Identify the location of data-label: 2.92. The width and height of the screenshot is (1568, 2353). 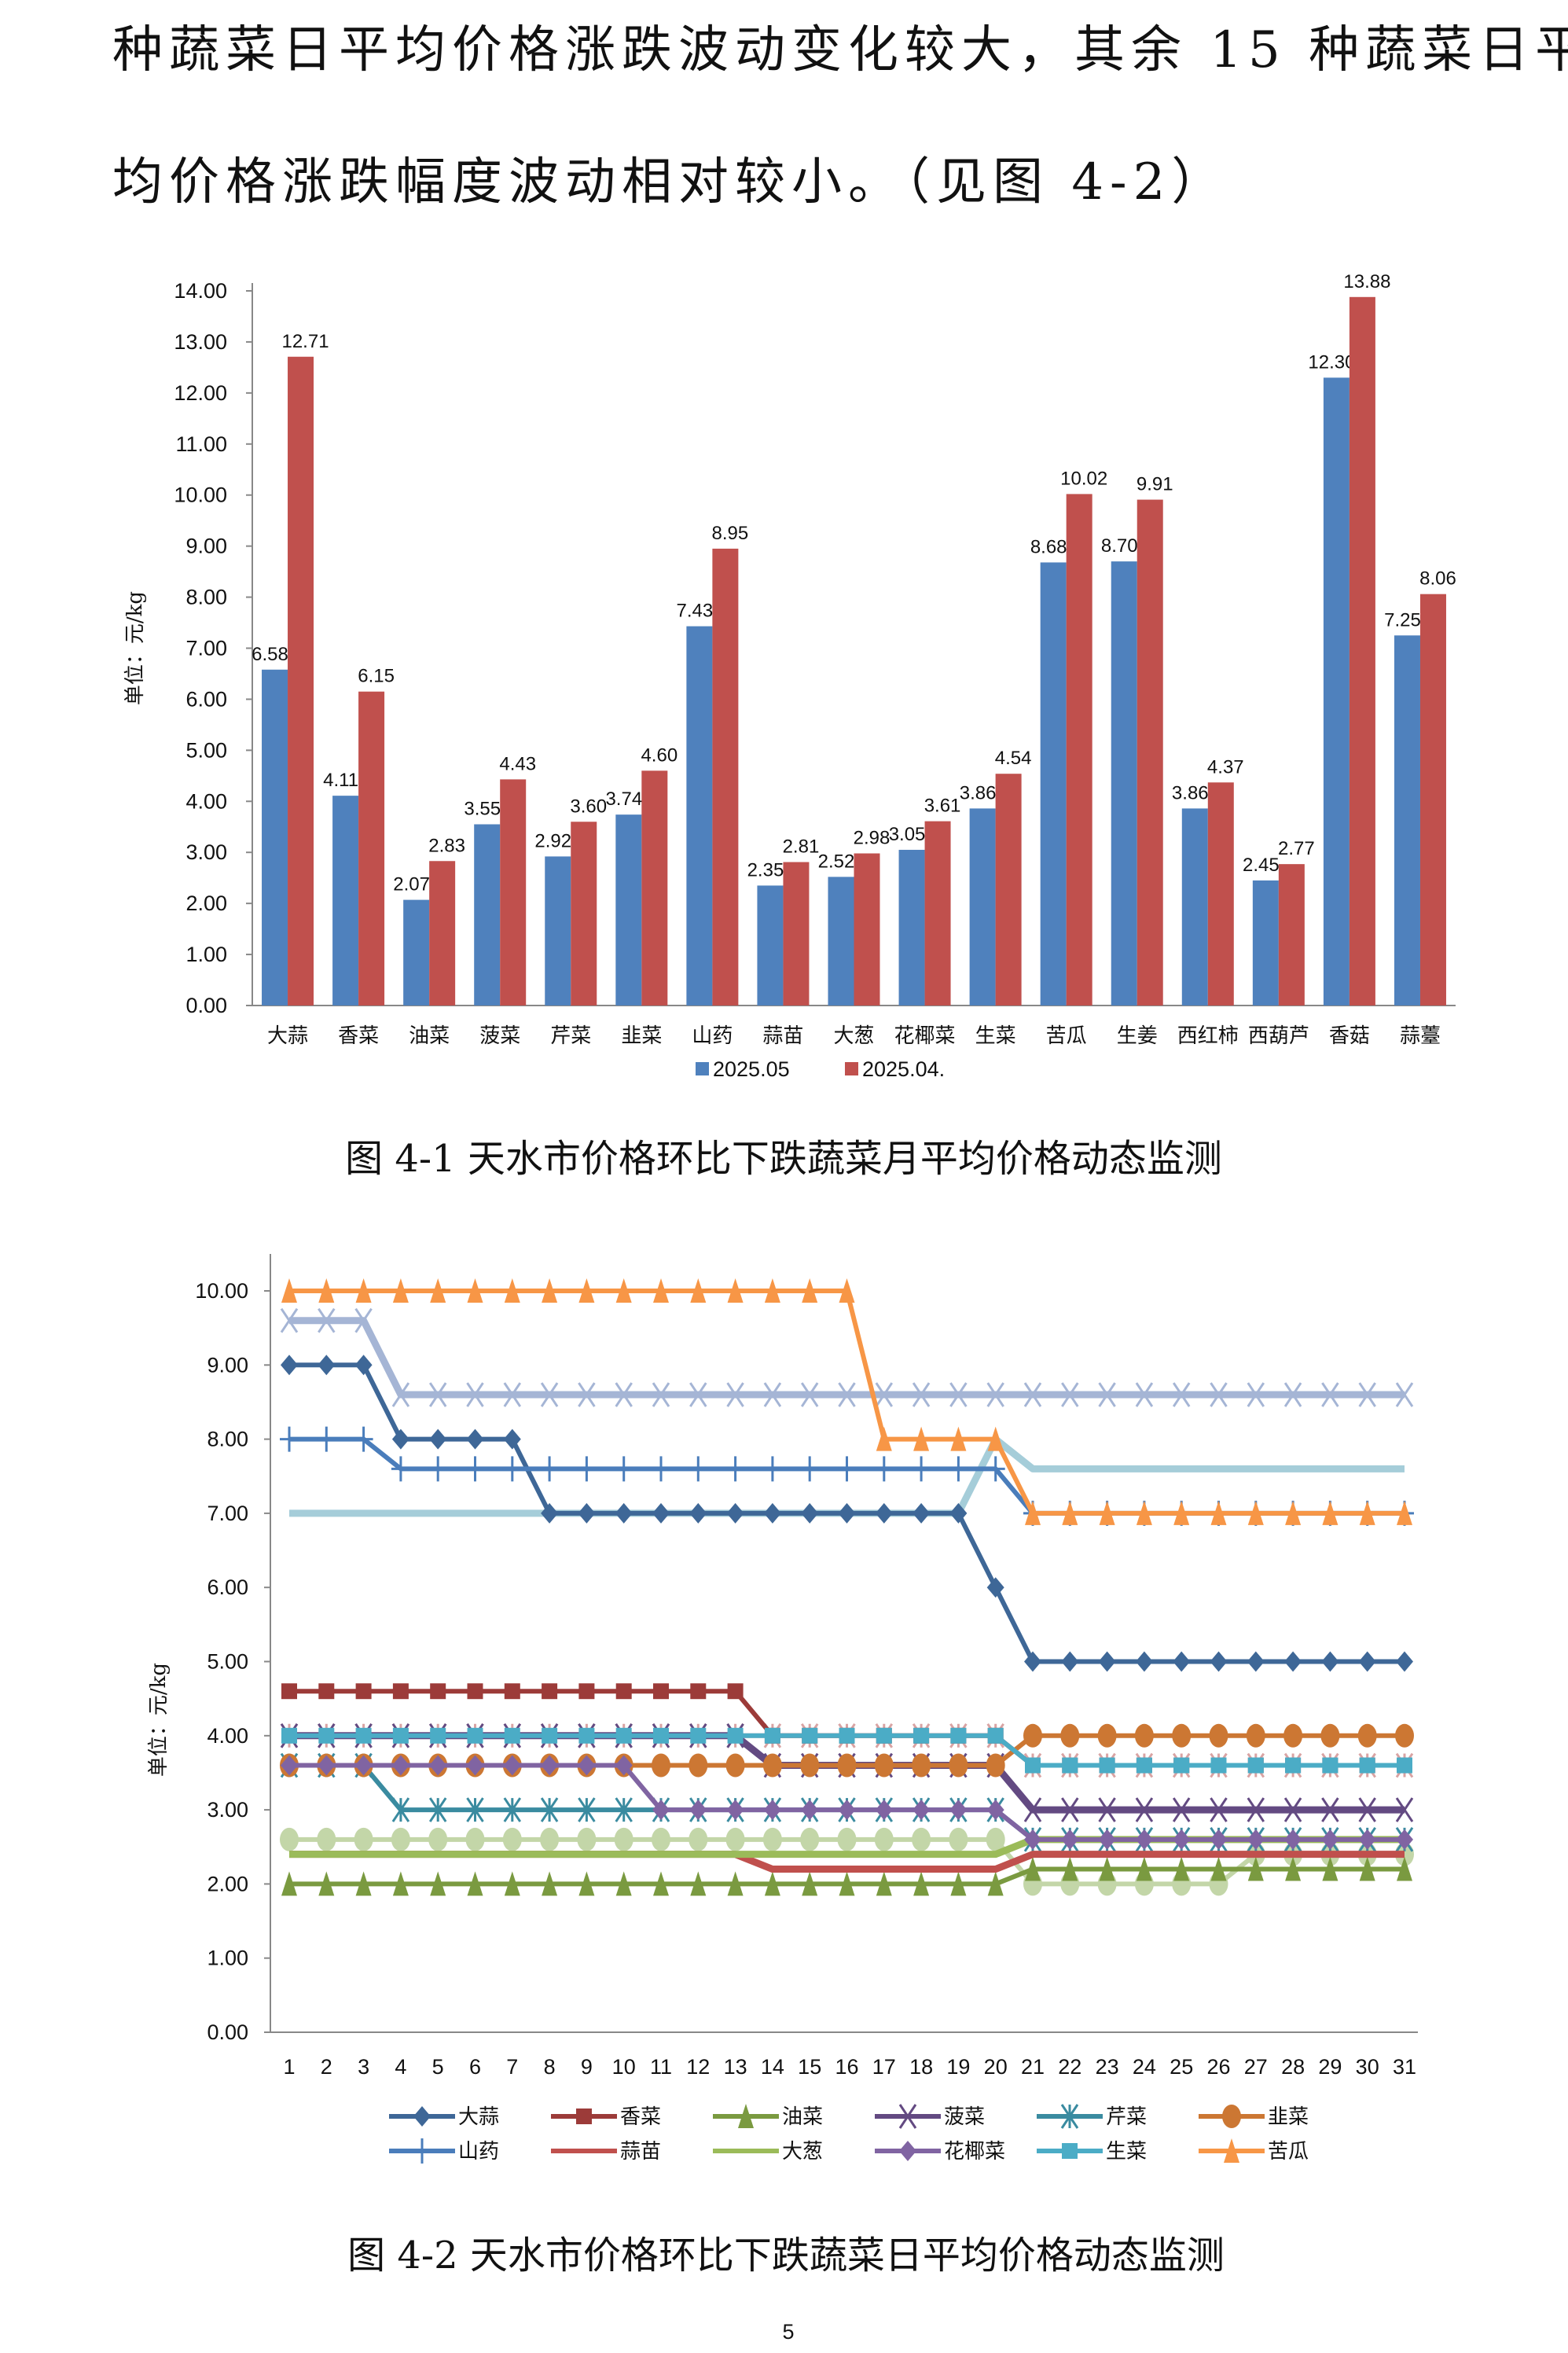
(552, 840).